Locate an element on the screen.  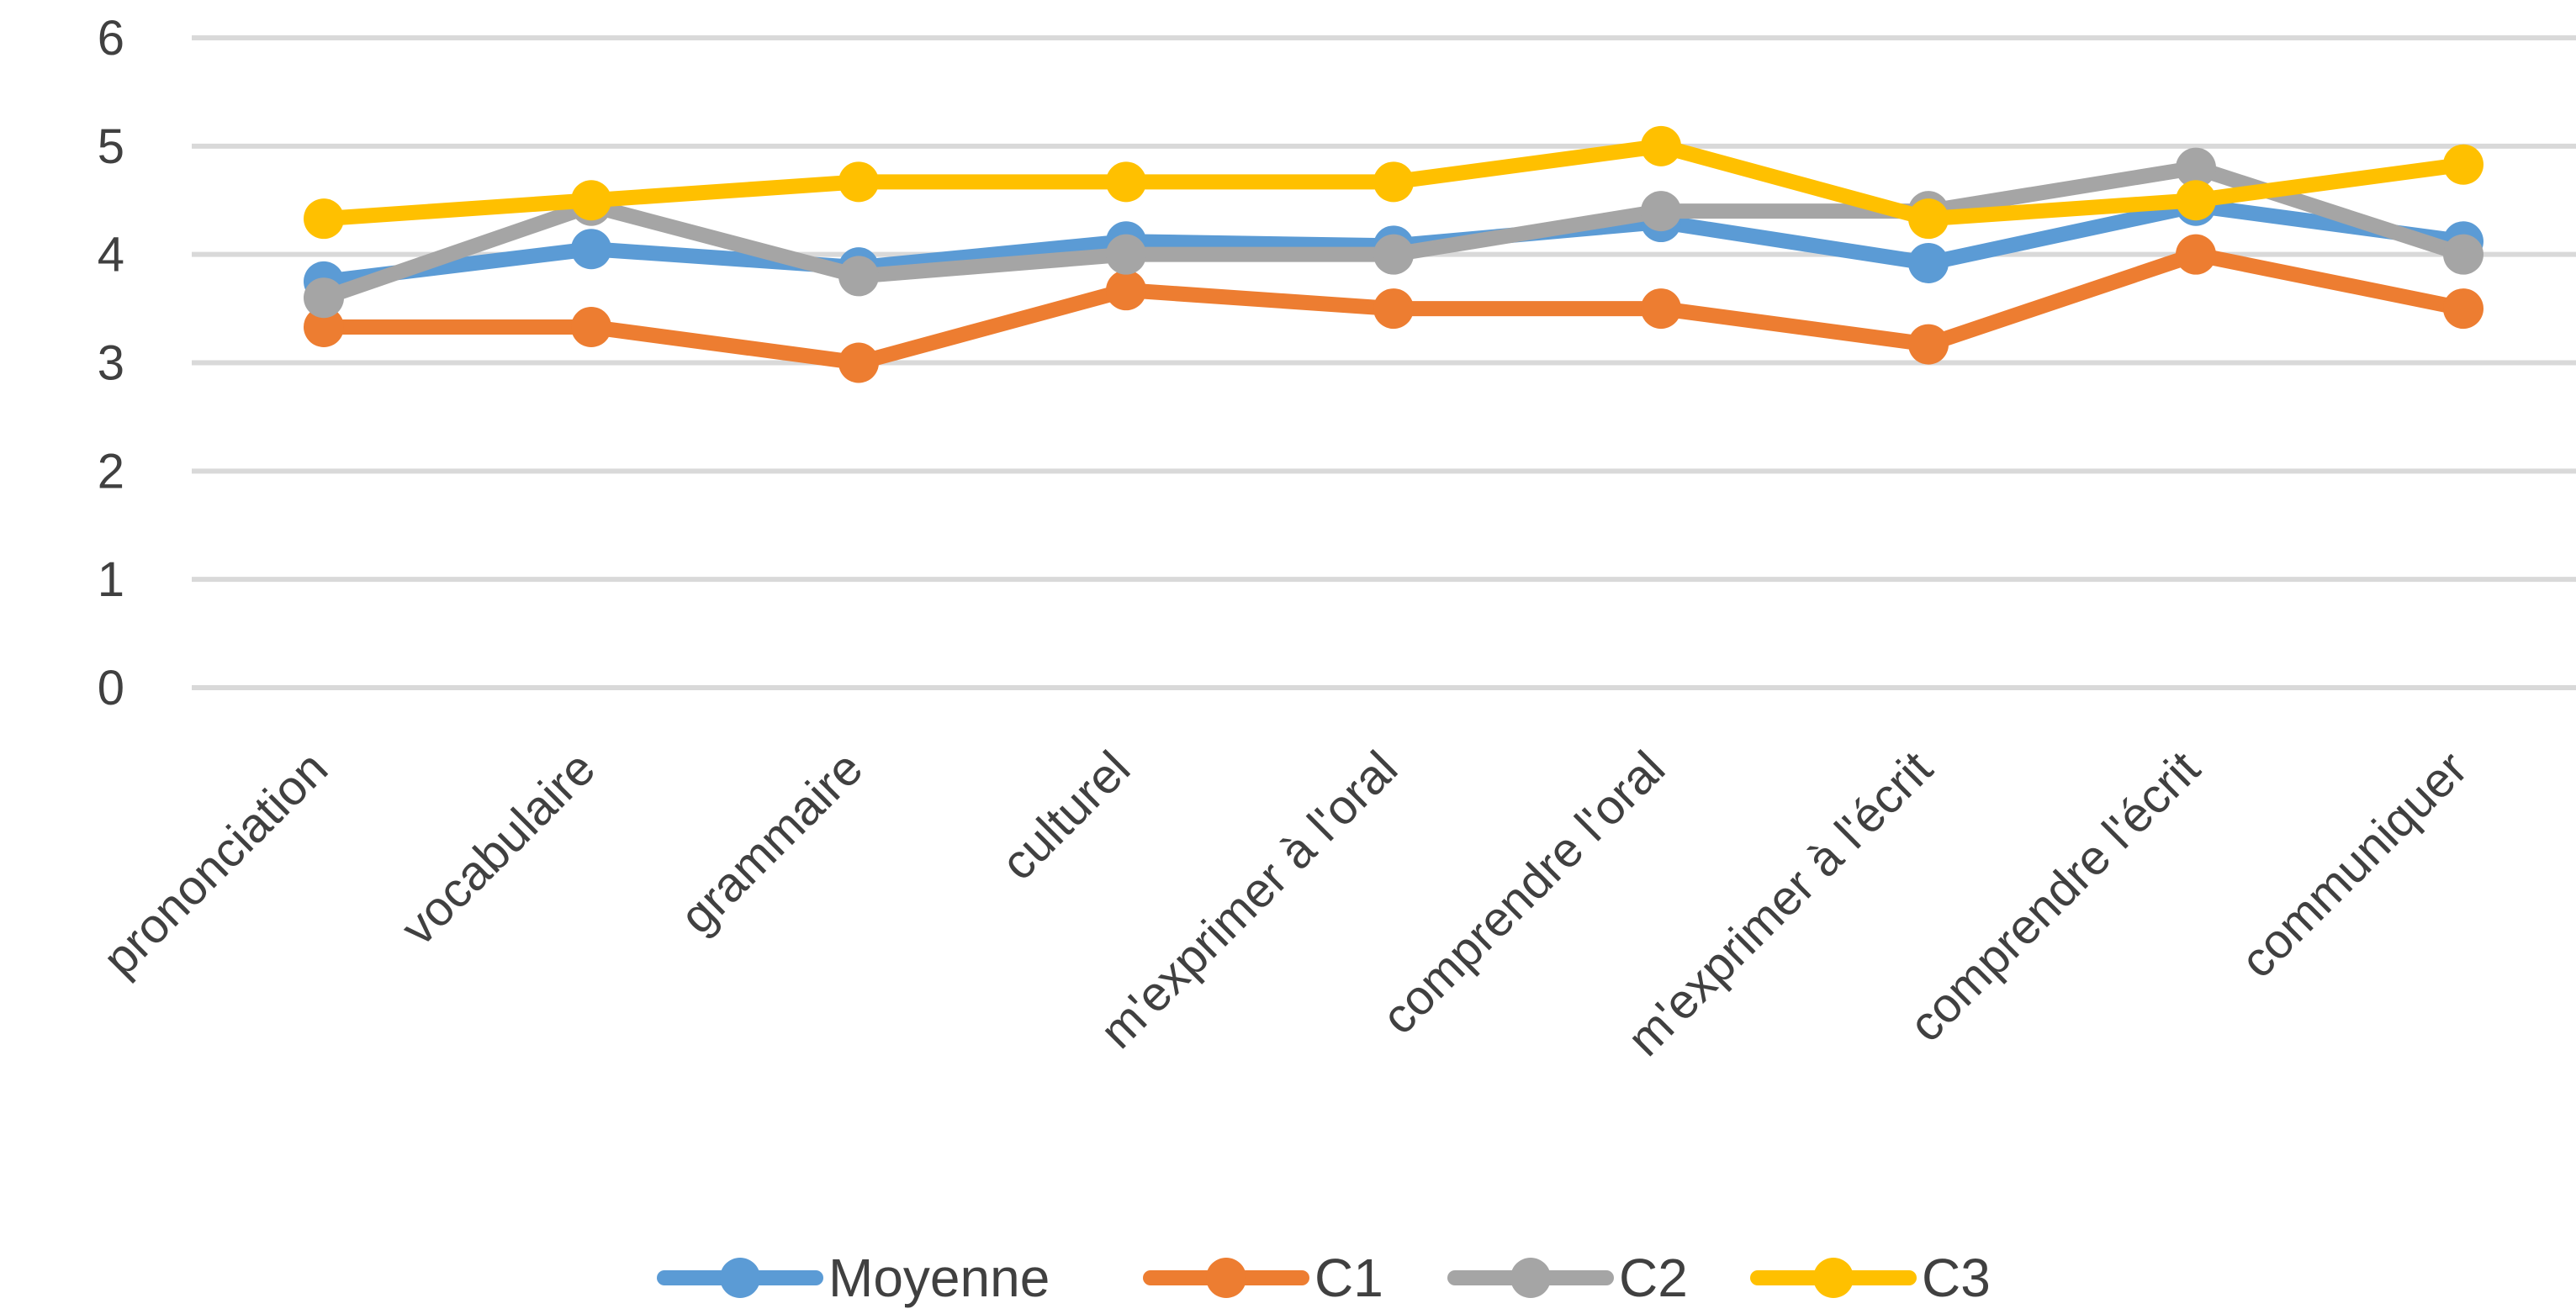
y-tick-label: 6 is located at coordinates (111, 39).